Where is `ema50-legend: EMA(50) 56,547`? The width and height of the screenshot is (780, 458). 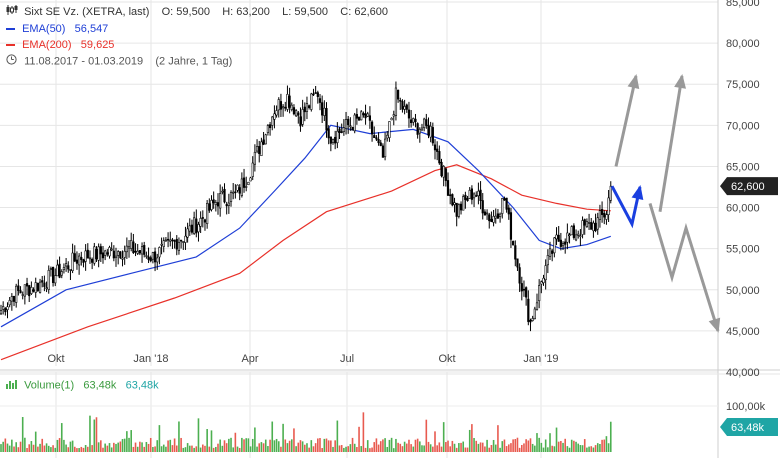 ema50-legend: EMA(50) 56,547 is located at coordinates (57, 29).